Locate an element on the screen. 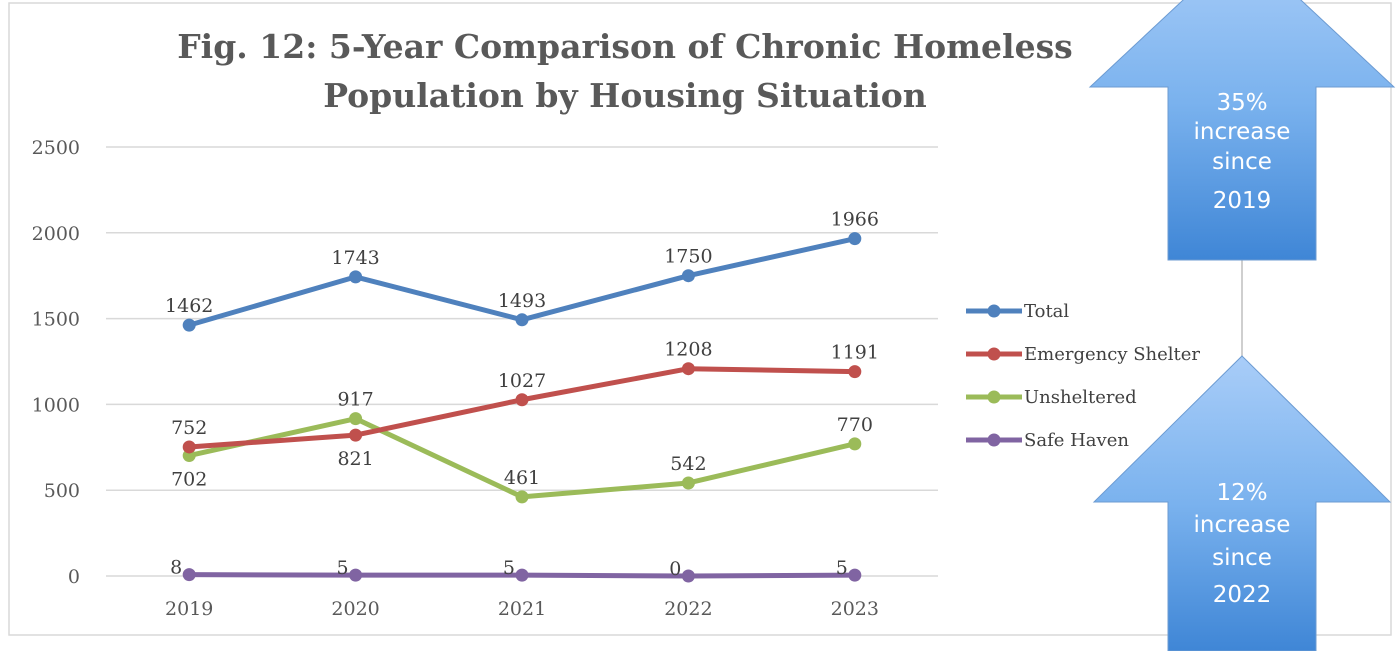  legend-label: Total is located at coordinates (1046, 311).